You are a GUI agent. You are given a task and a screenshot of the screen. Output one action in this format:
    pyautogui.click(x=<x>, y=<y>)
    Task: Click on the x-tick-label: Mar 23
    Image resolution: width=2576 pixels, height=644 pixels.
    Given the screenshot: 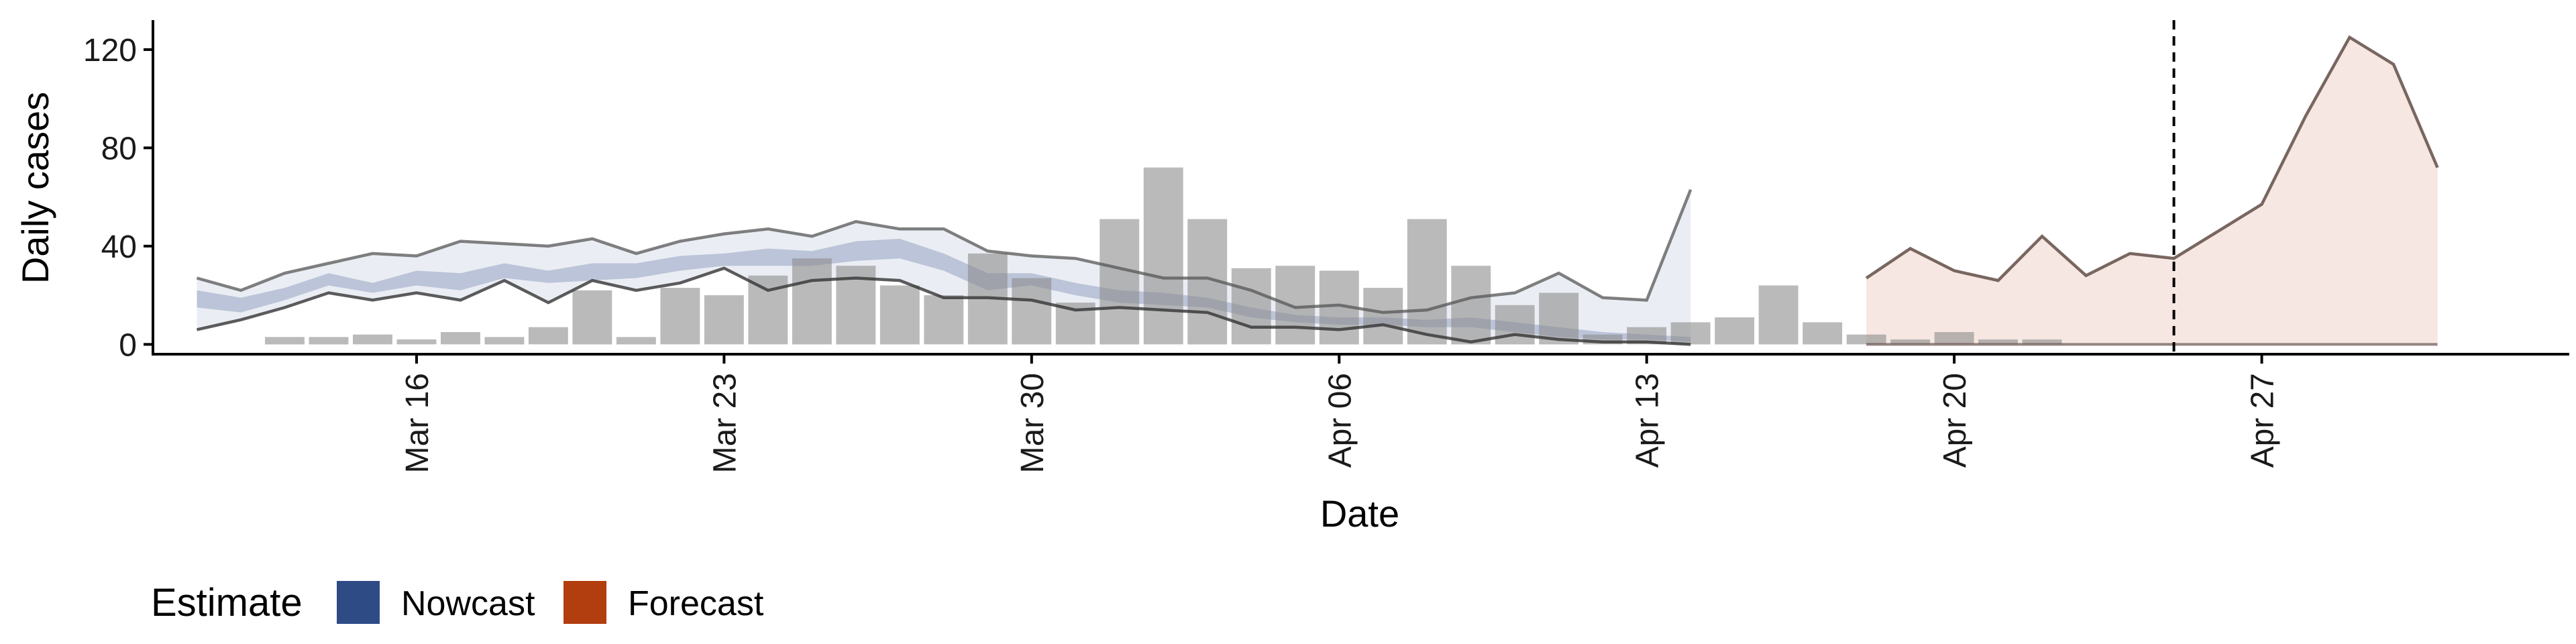 What is the action you would take?
    pyautogui.click(x=725, y=423)
    